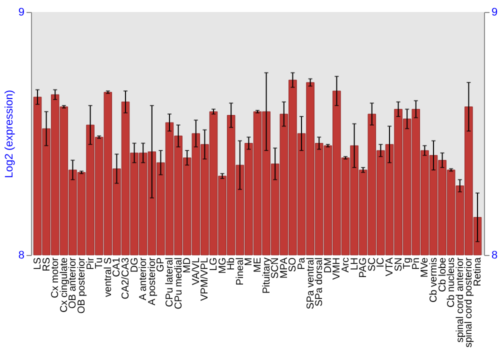 Image resolution: width=500 pixels, height=350 pixels. What do you see at coordinates (354, 264) in the screenshot?
I see `x-tick-label: LH` at bounding box center [354, 264].